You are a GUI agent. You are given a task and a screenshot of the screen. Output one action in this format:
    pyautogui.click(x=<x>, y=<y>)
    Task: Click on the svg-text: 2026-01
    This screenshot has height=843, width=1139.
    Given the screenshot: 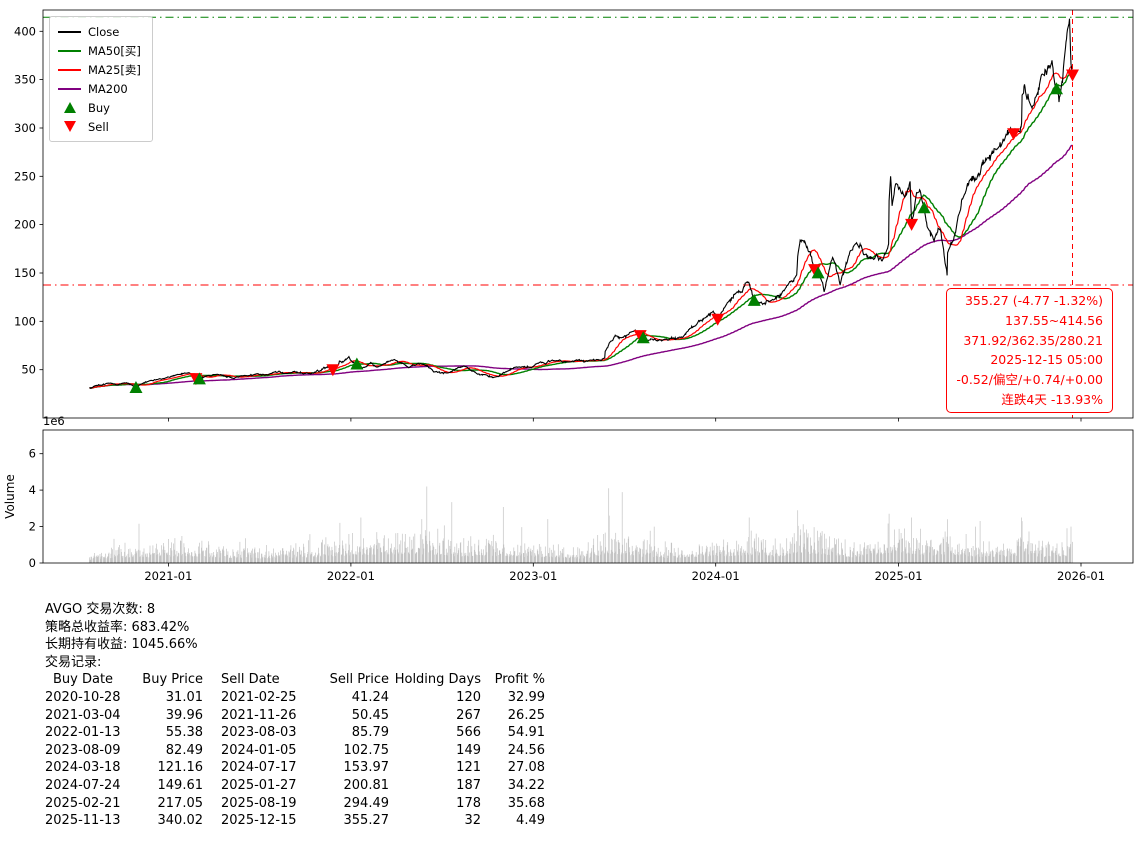 What is the action you would take?
    pyautogui.click(x=1081, y=576)
    